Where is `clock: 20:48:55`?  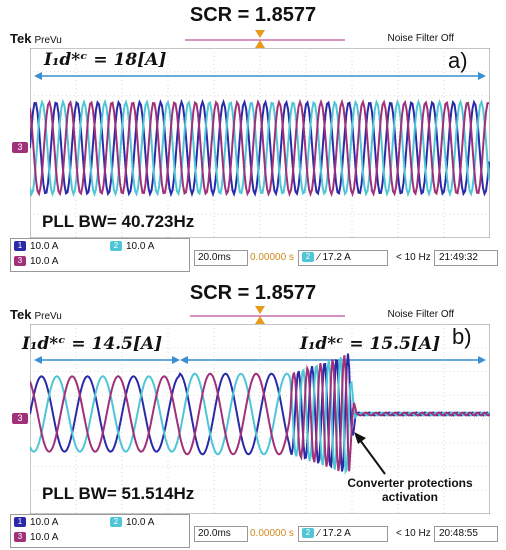
clock: 20:48:55 is located at coordinates (458, 533).